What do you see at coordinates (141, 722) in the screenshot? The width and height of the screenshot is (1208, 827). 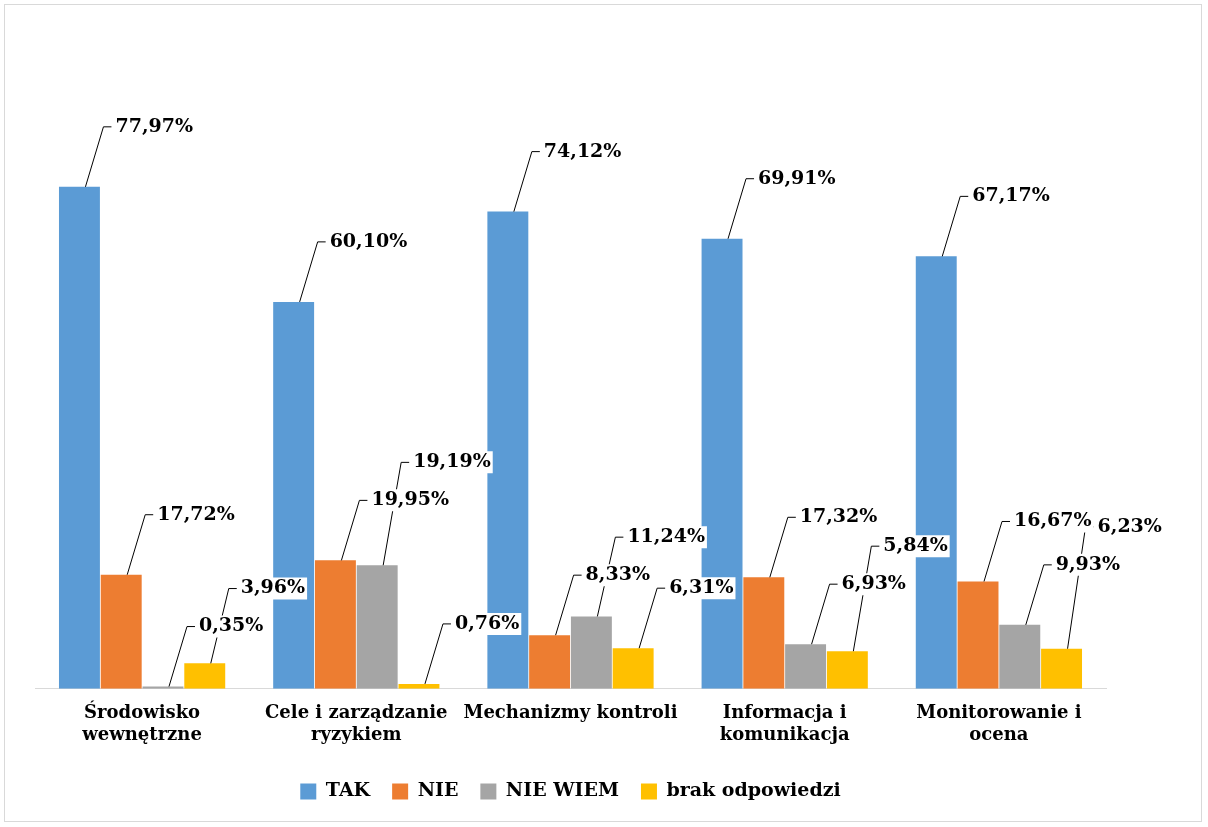 I see `x-tick-label: Środowisko wewnętrzne` at bounding box center [141, 722].